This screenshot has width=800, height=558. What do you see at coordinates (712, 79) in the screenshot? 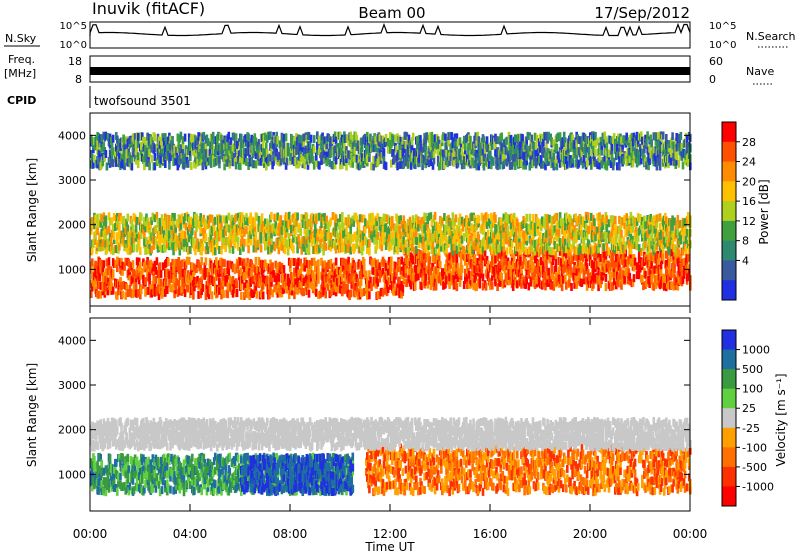
I see `nave-tick-bottom: 0` at bounding box center [712, 79].